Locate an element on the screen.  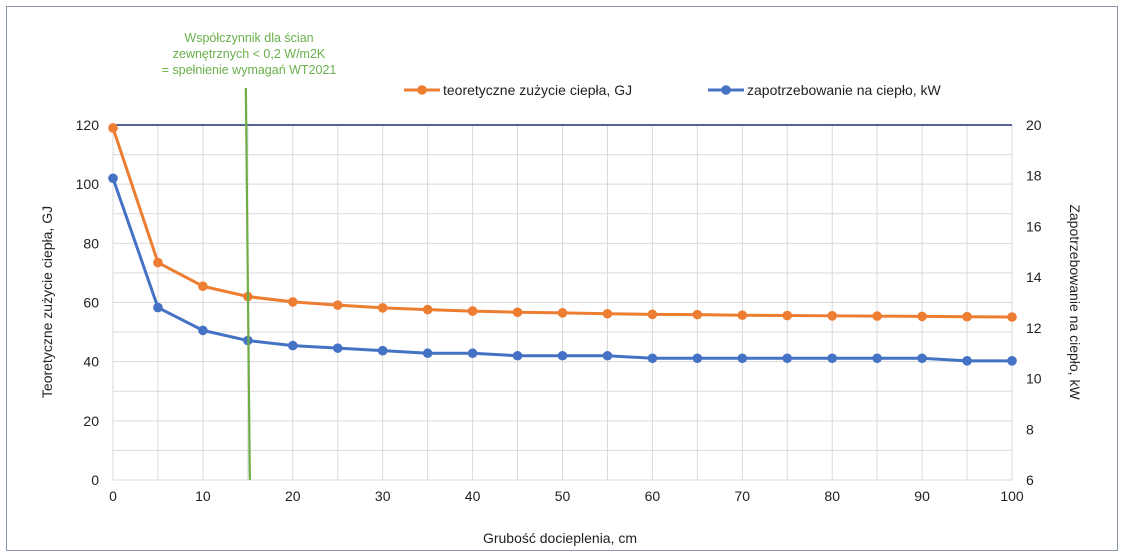
y-right-tick-label: 10 is located at coordinates (1034, 379).